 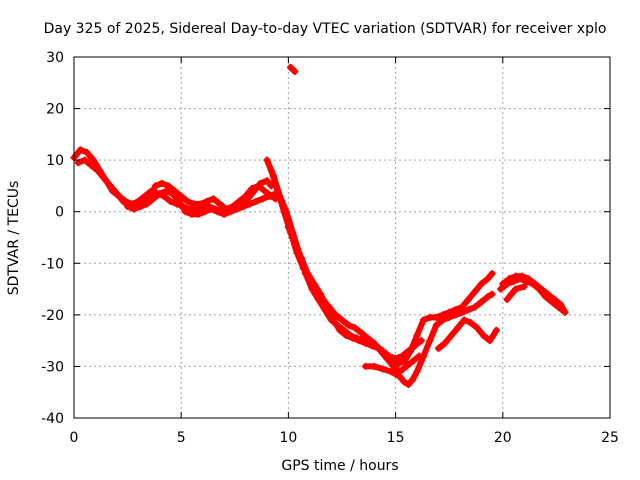 What do you see at coordinates (339, 466) in the screenshot?
I see `x-axis-label: GPS time / hours` at bounding box center [339, 466].